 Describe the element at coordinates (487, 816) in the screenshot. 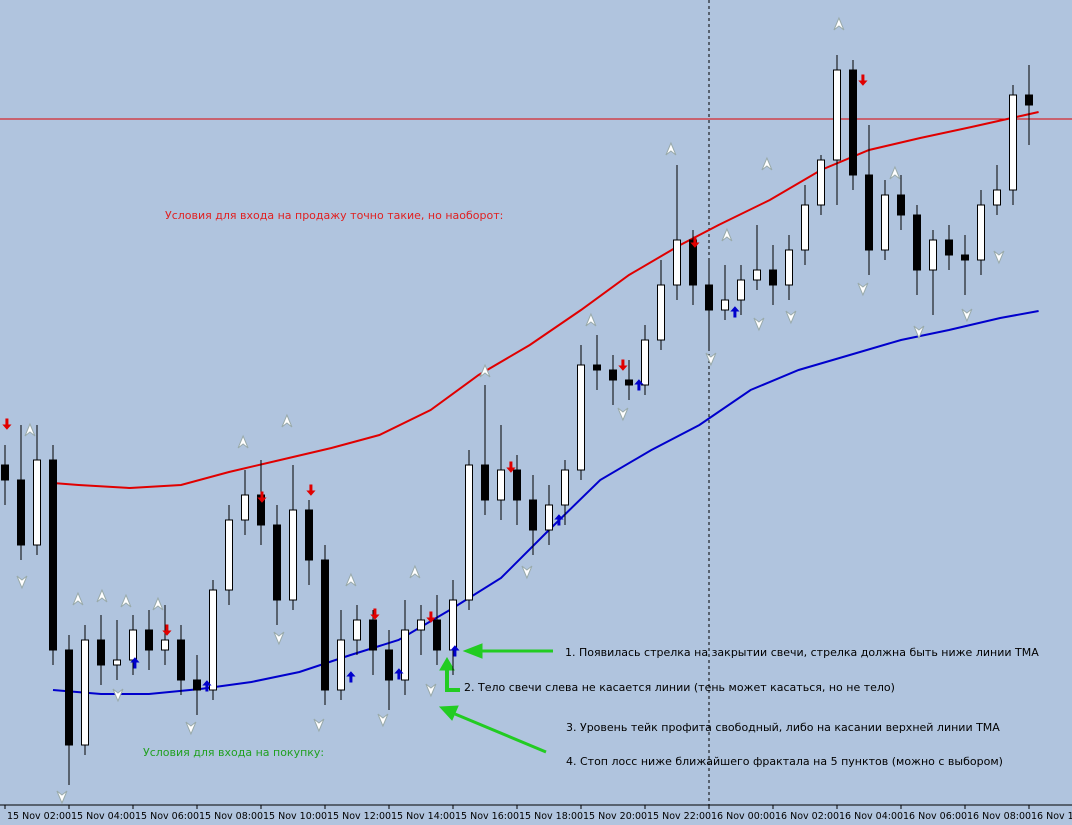

I see `x-tick-label: 15 Nov 16:00` at that location.